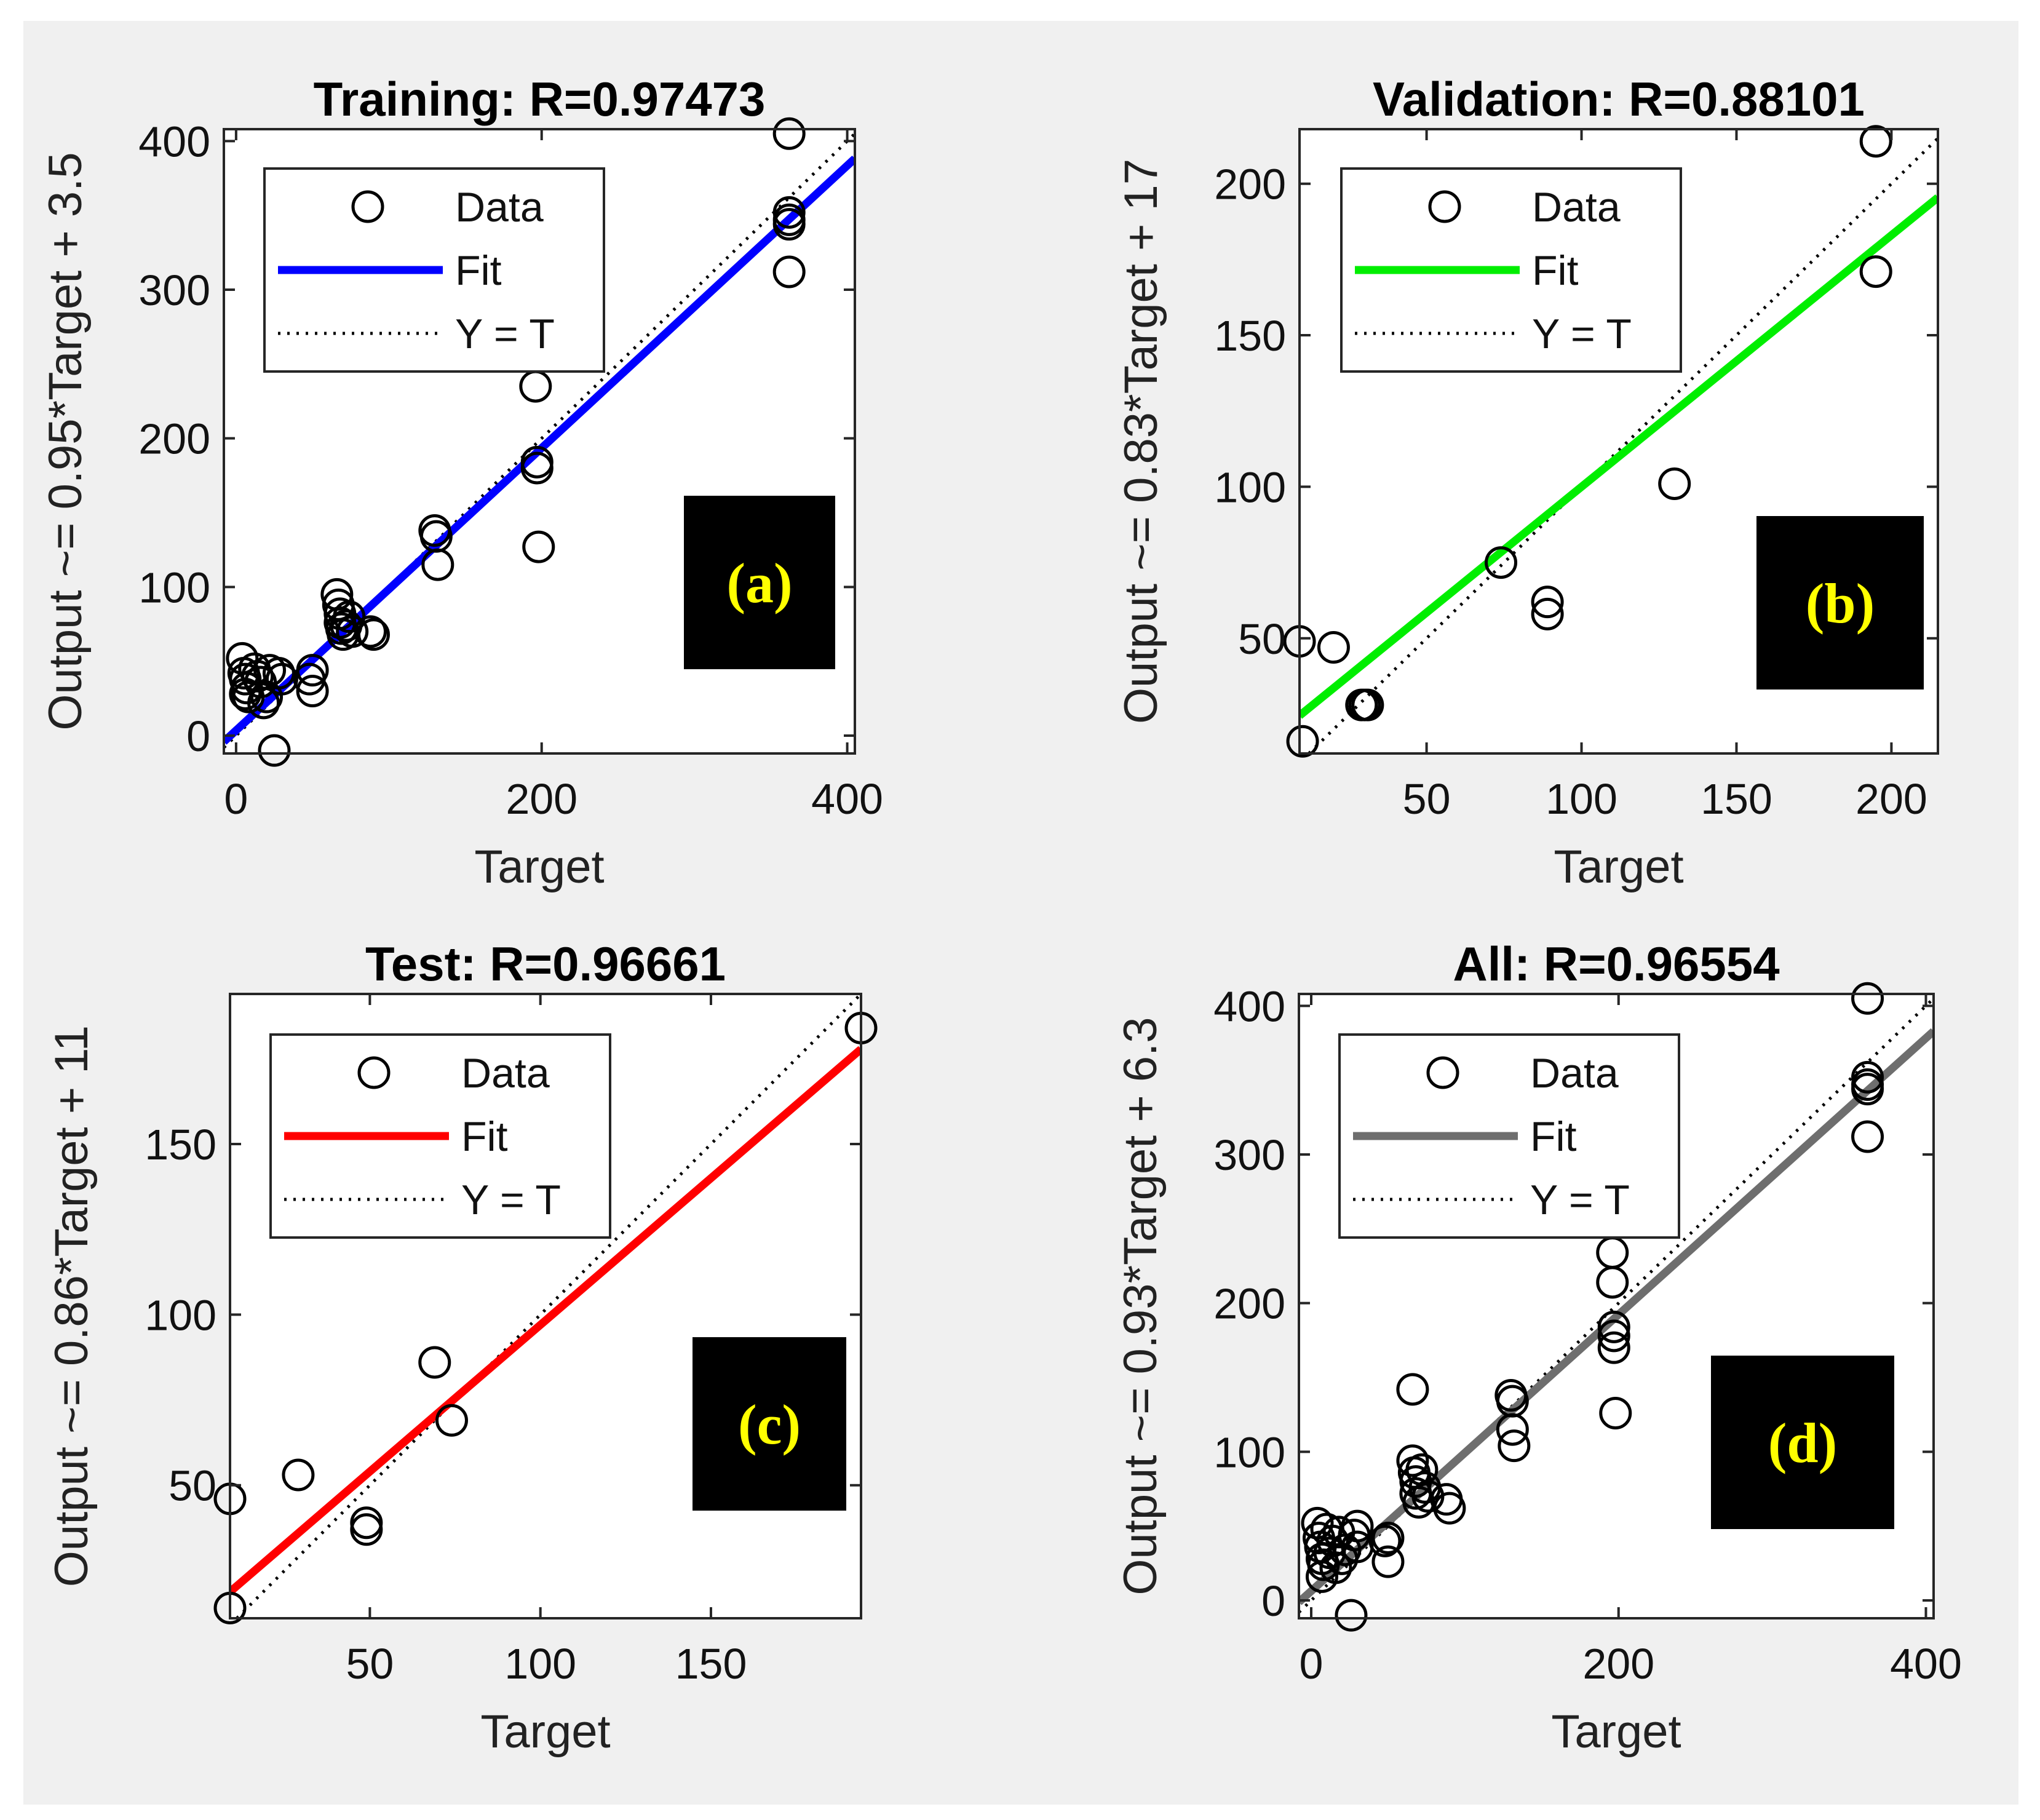 The image size is (2040, 1820). I want to click on x-tick-label: 50, so click(1427, 799).